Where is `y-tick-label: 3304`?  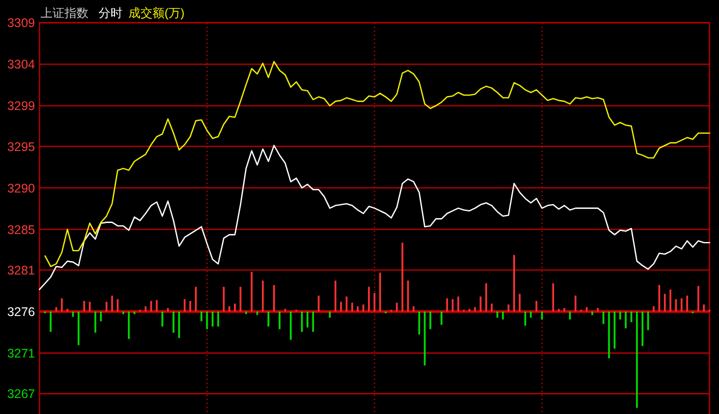
y-tick-label: 3304 is located at coordinates (21, 65).